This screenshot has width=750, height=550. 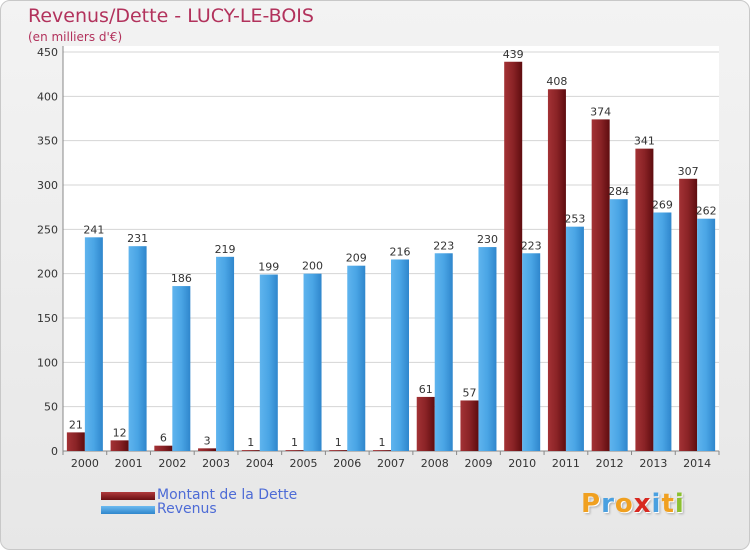 I want to click on legend-swatch-revenus, so click(x=128, y=510).